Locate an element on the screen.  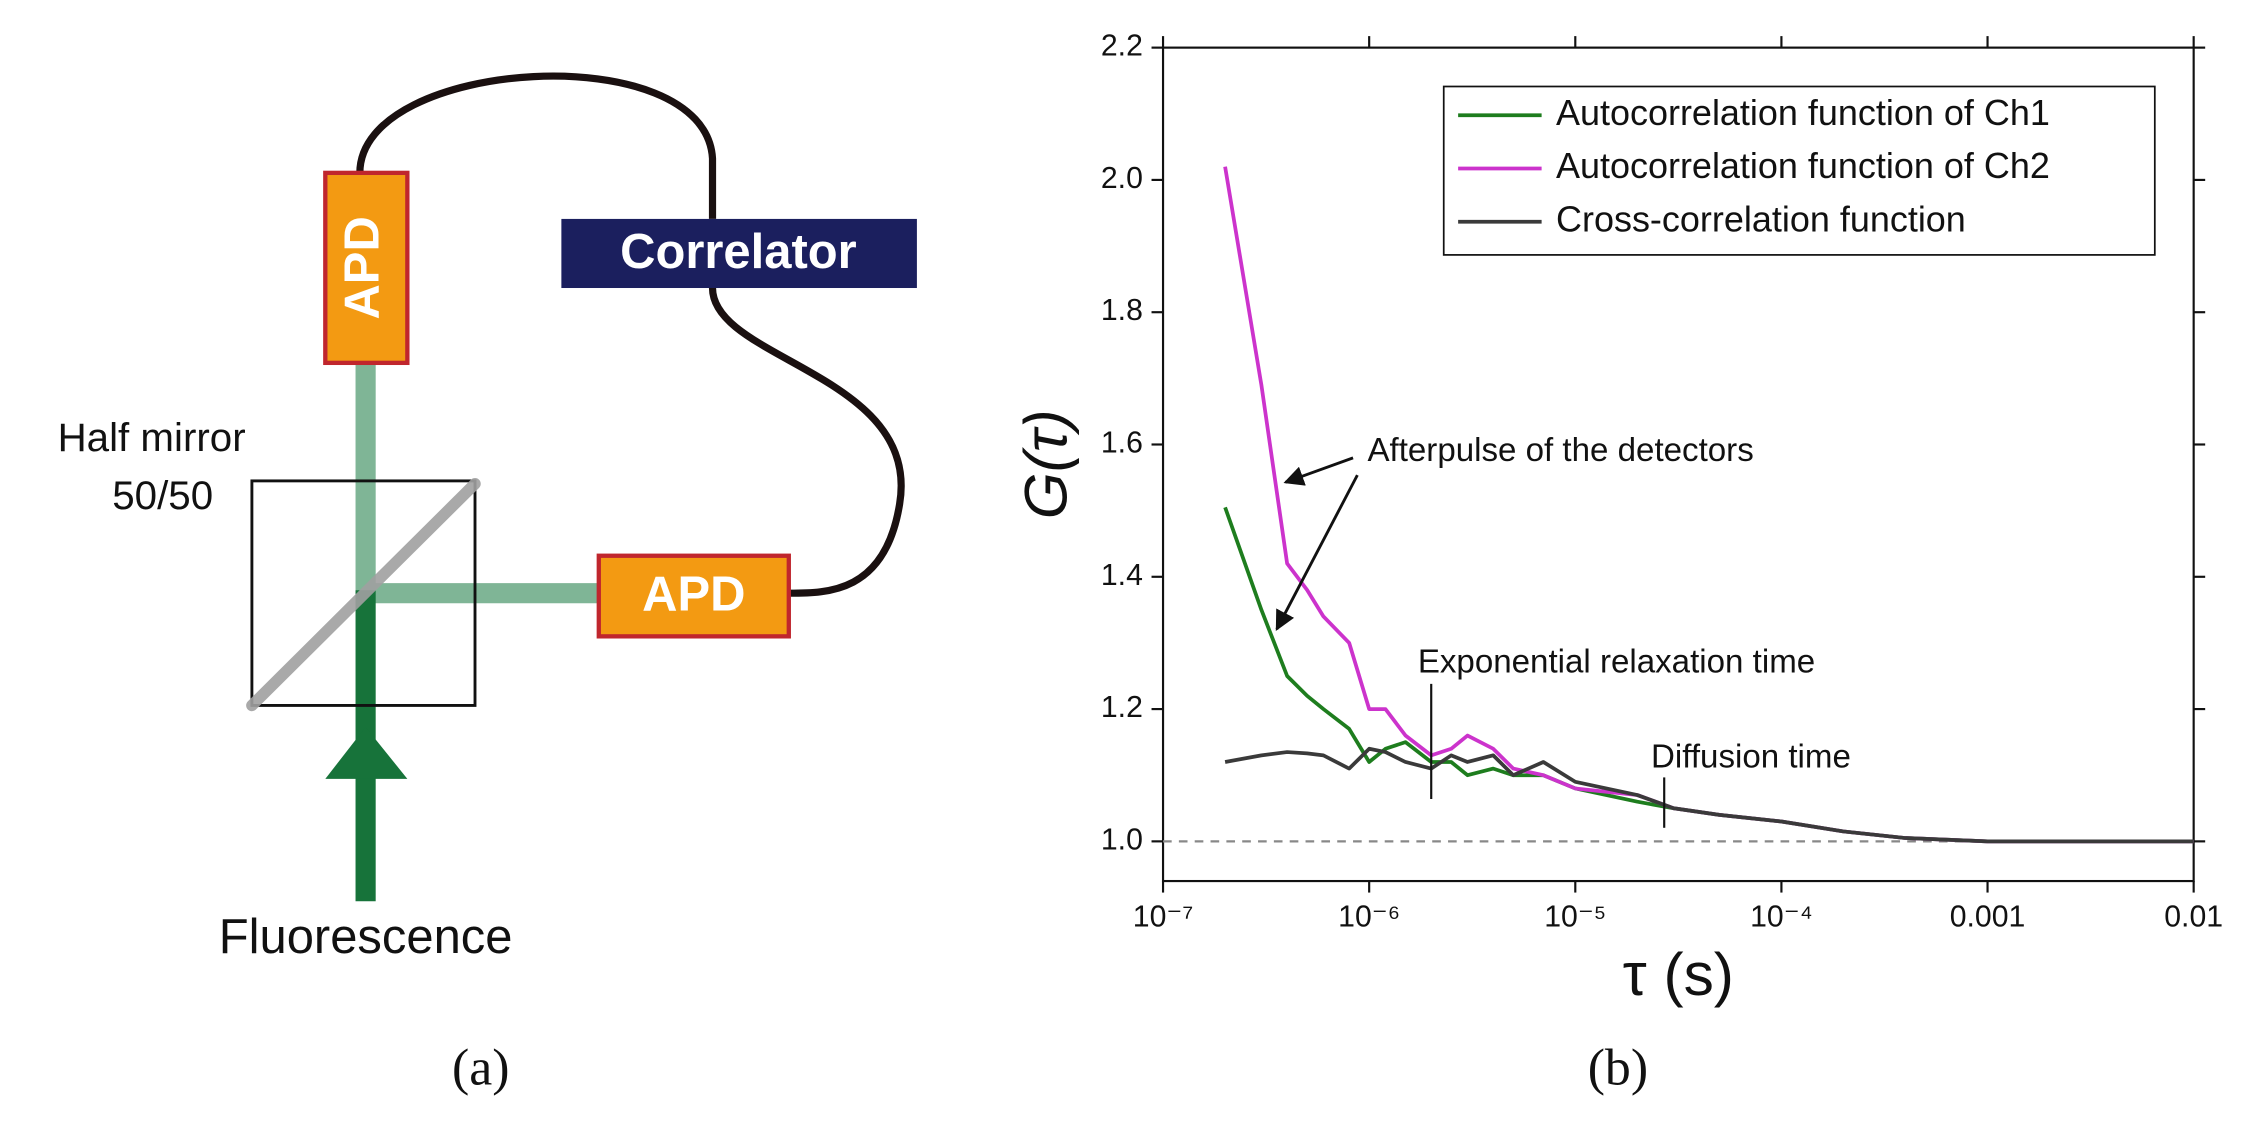
mirror-label: Half mirror is located at coordinates (152, 437).